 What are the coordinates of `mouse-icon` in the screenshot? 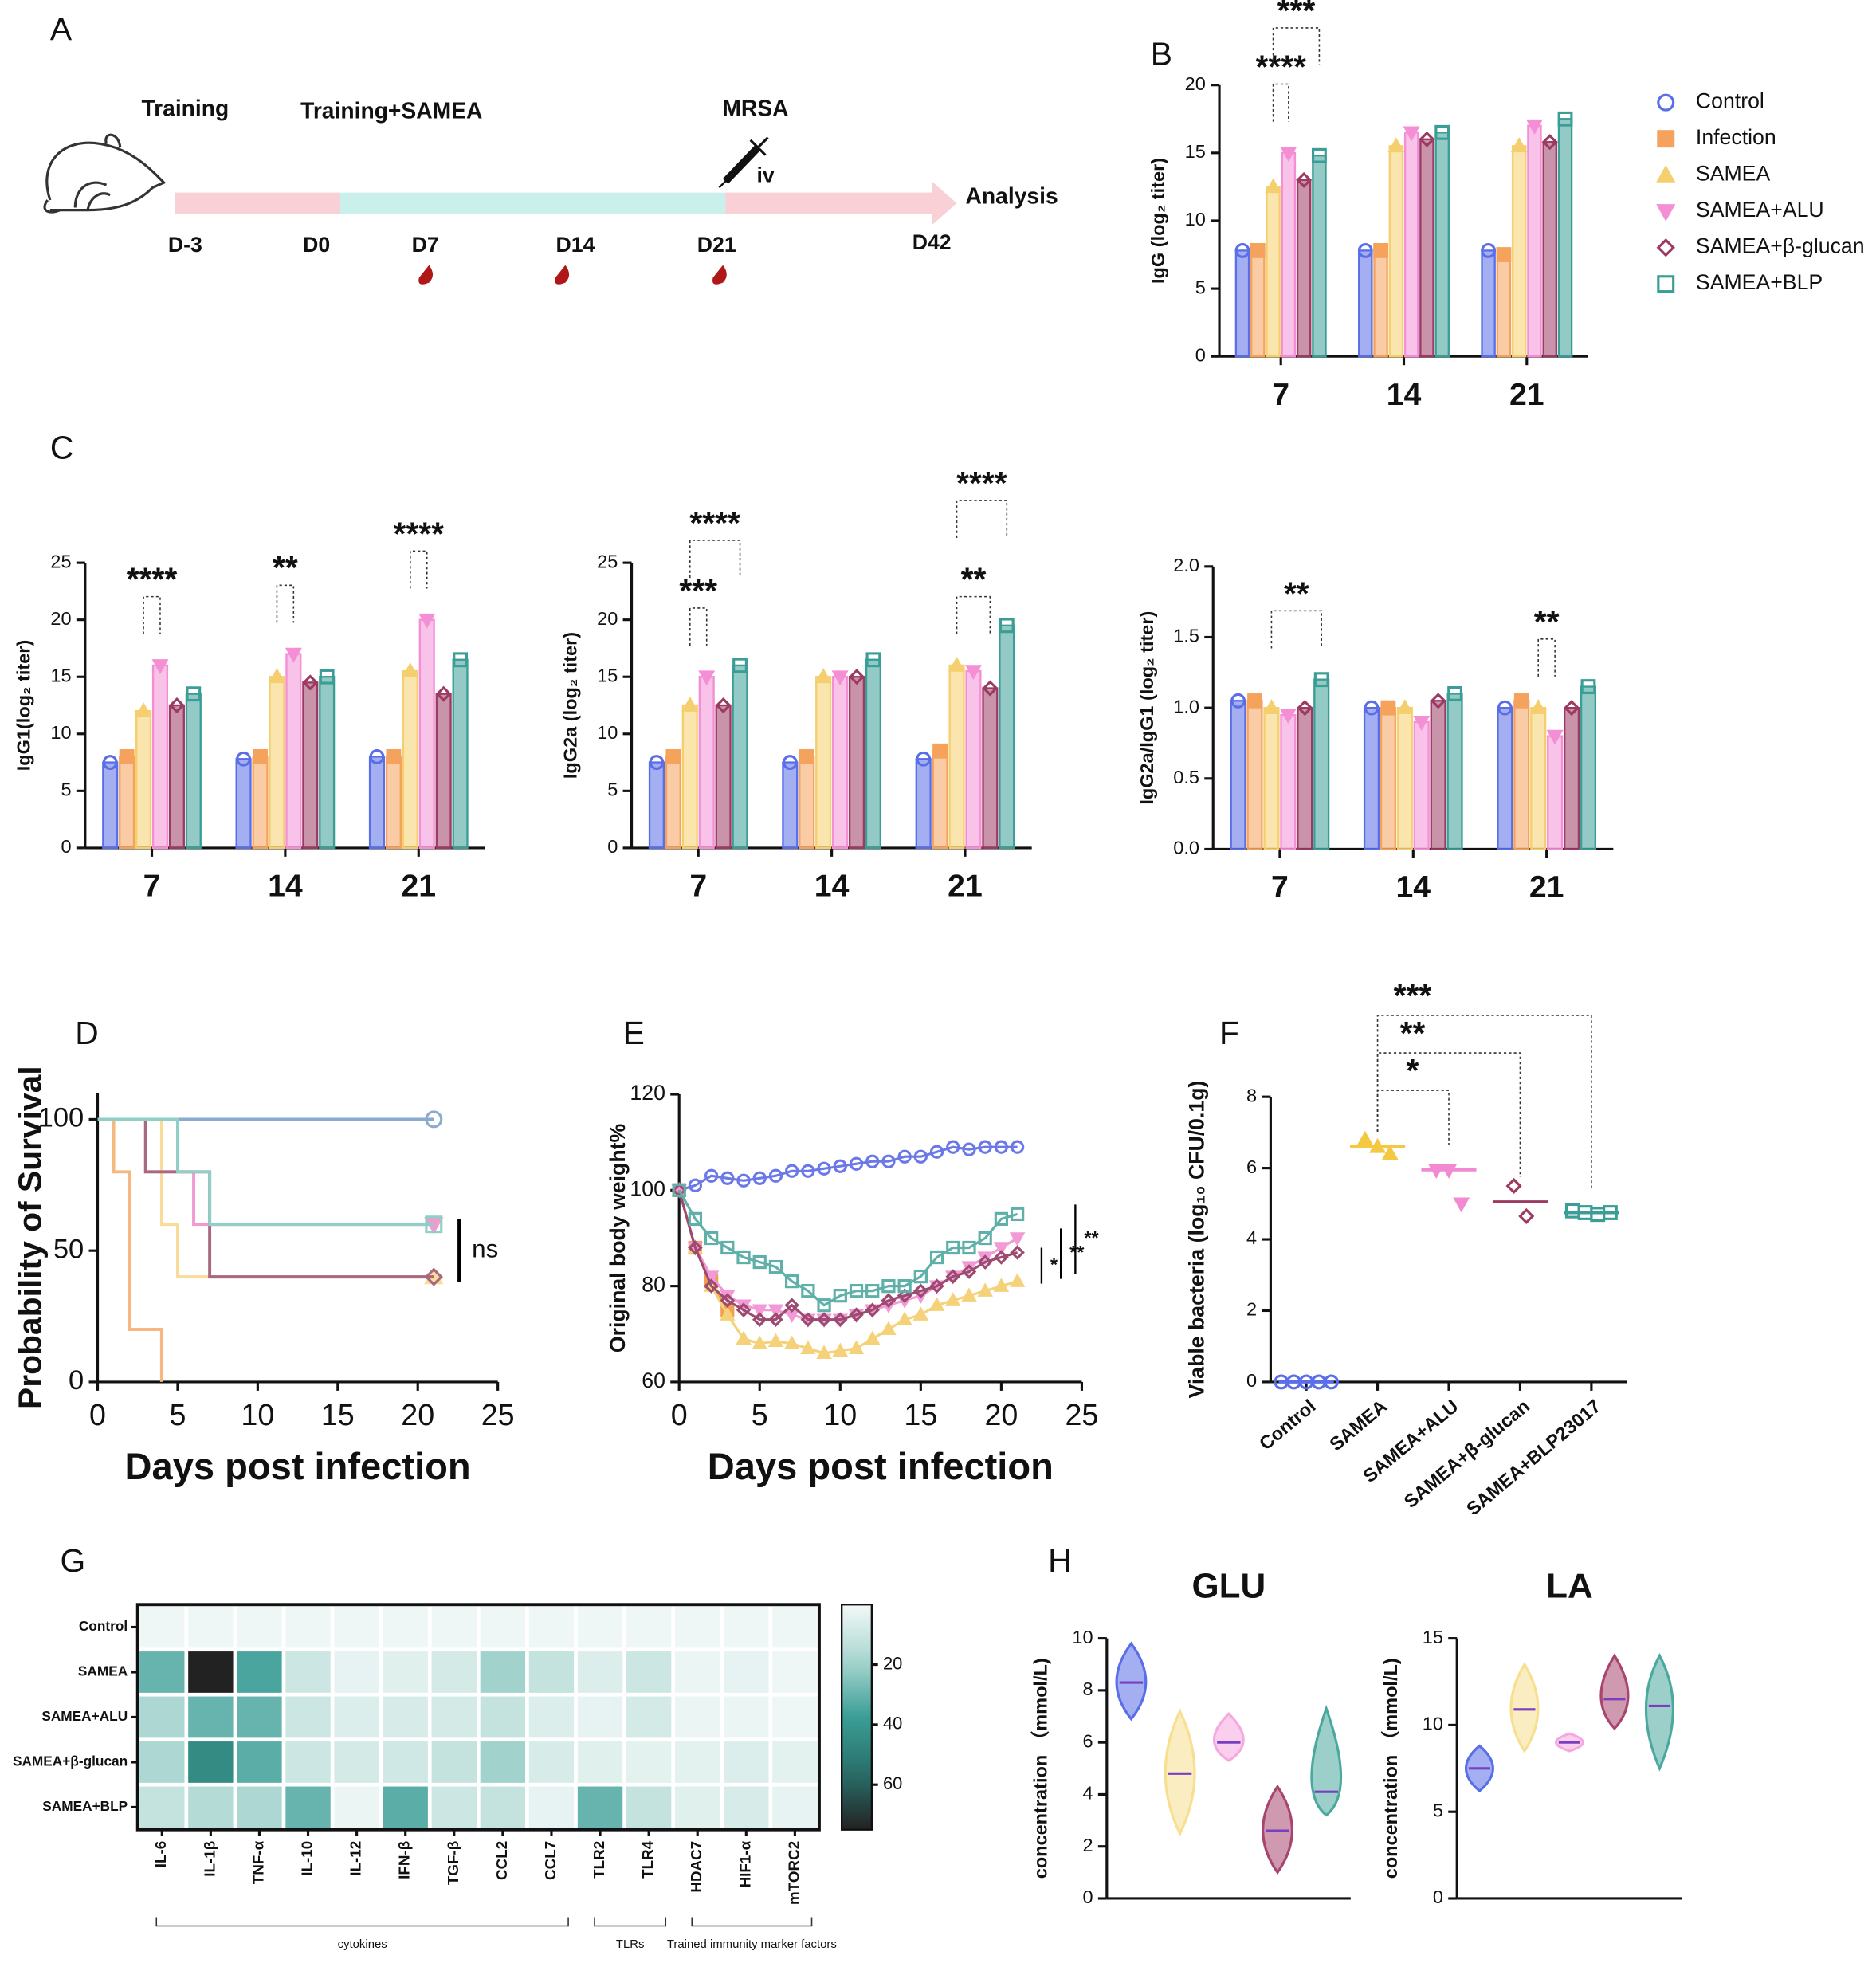 It's located at (105, 173).